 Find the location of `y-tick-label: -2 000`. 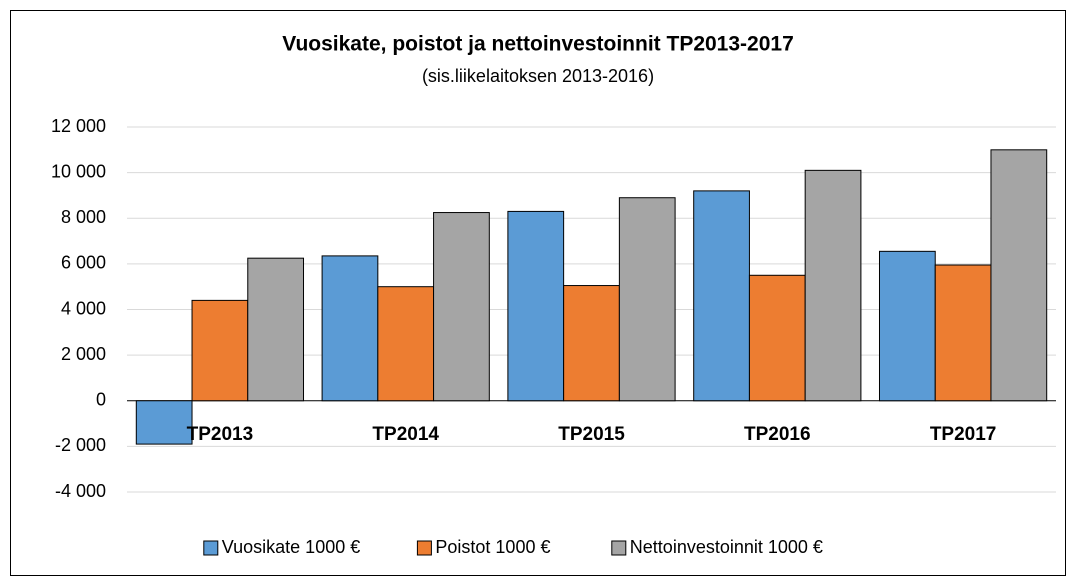

y-tick-label: -2 000 is located at coordinates (80, 445).